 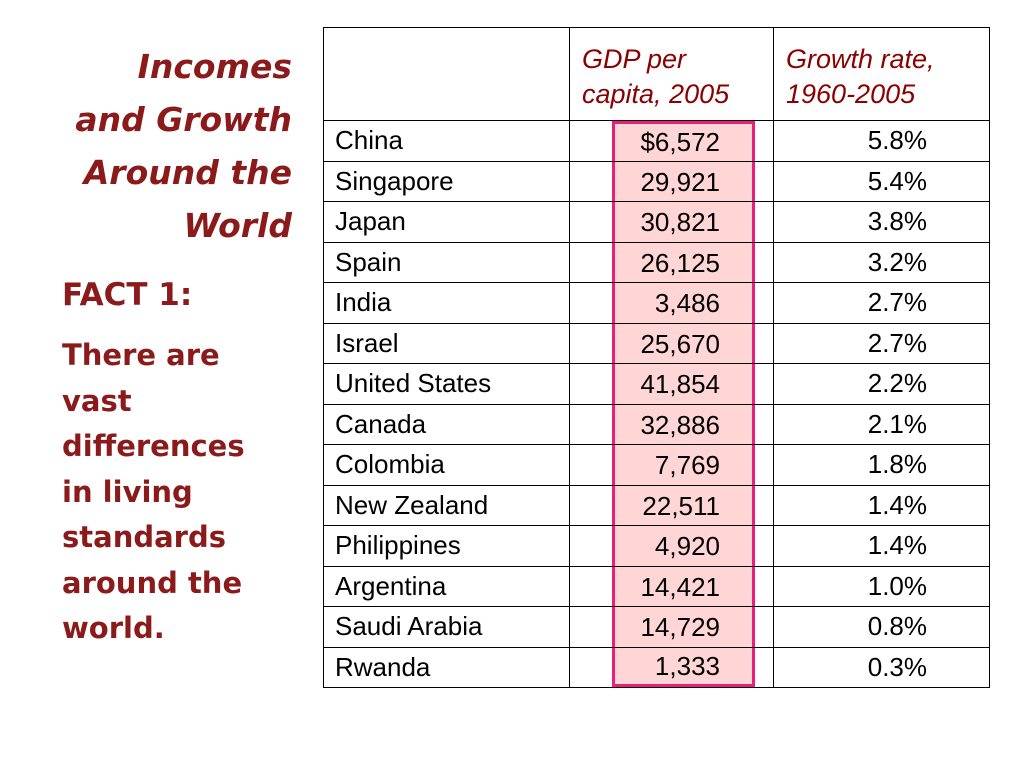 I want to click on cell-gdp: 14,729, so click(x=671, y=627).